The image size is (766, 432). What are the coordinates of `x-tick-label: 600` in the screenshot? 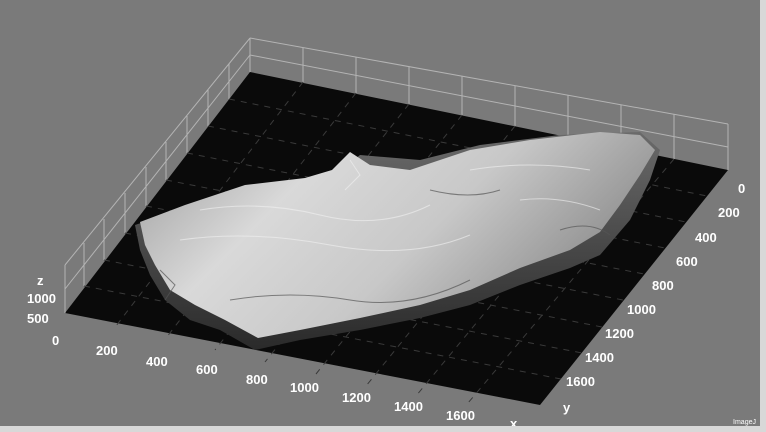 It's located at (207, 369).